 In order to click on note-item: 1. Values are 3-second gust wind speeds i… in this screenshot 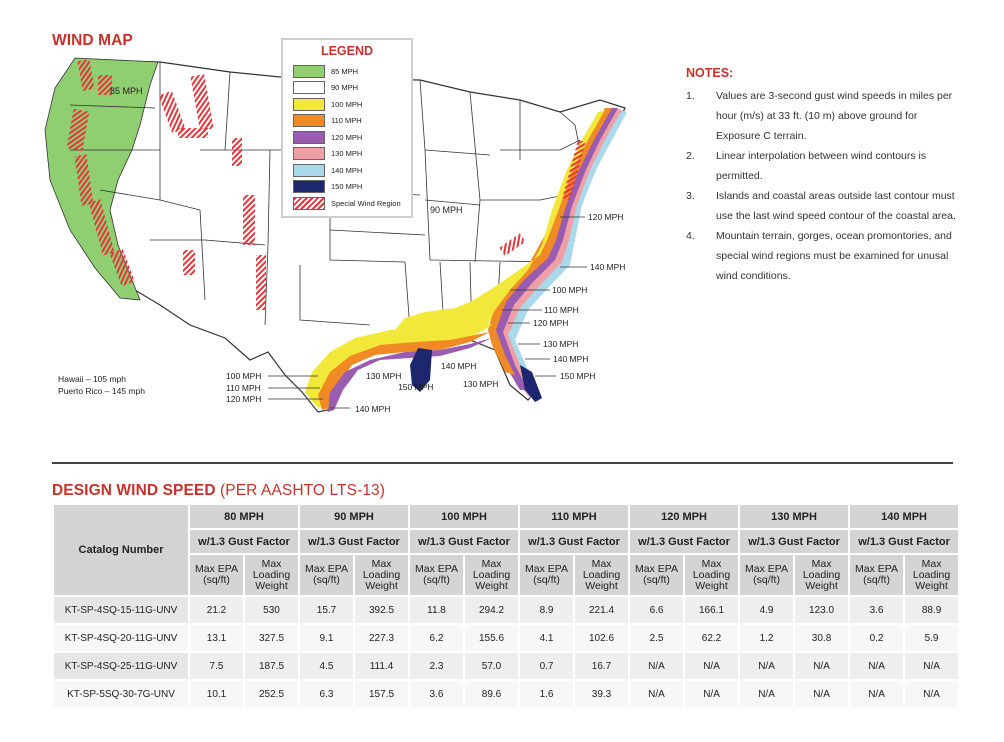, I will do `click(821, 116)`.